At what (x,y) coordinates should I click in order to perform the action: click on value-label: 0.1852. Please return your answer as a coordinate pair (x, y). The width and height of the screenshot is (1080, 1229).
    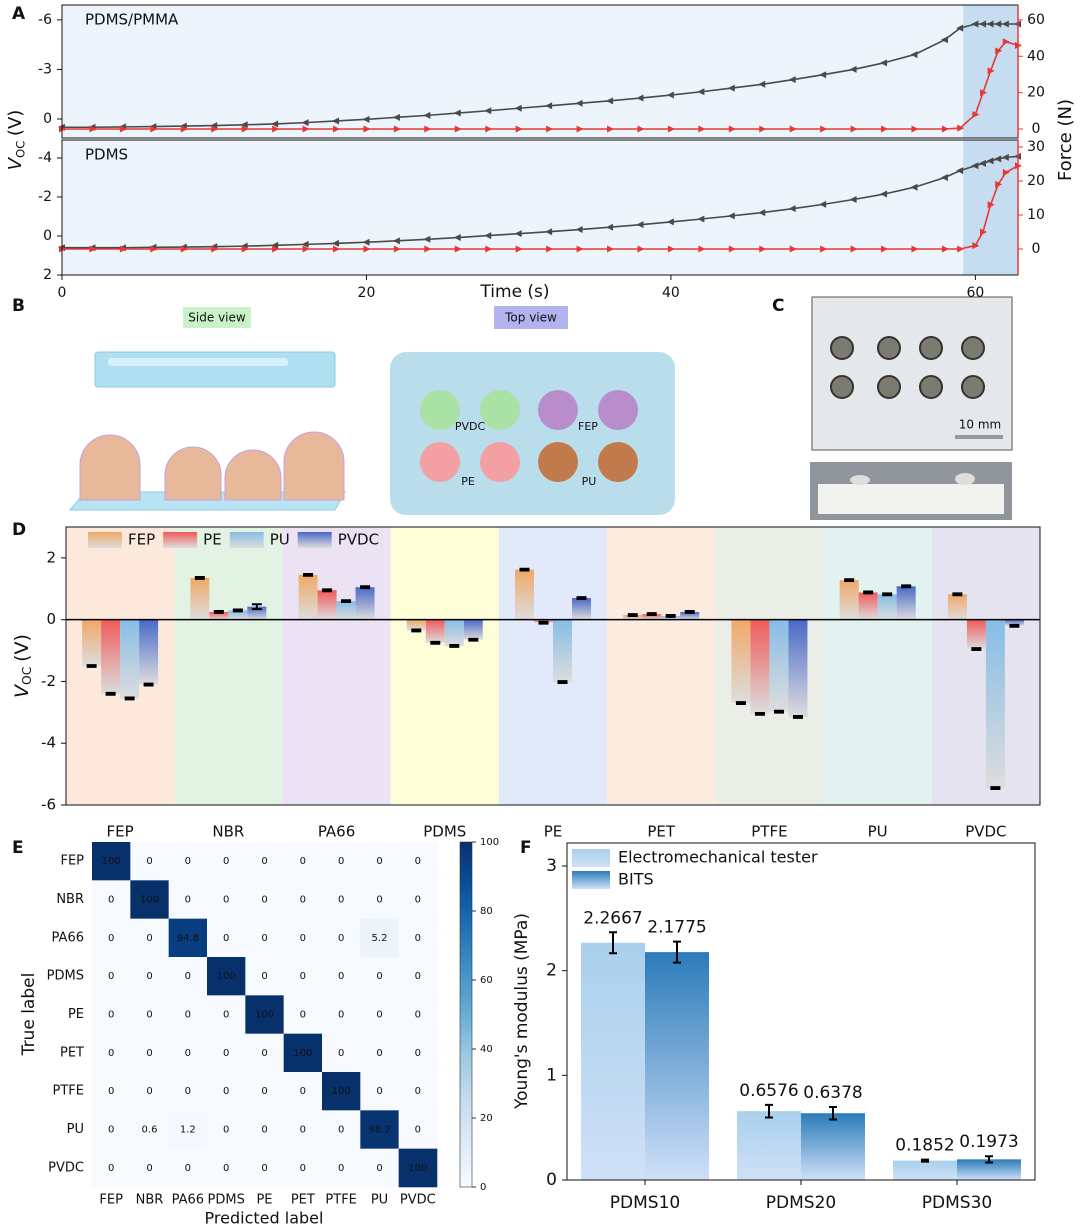
    Looking at the image, I should click on (924, 1146).